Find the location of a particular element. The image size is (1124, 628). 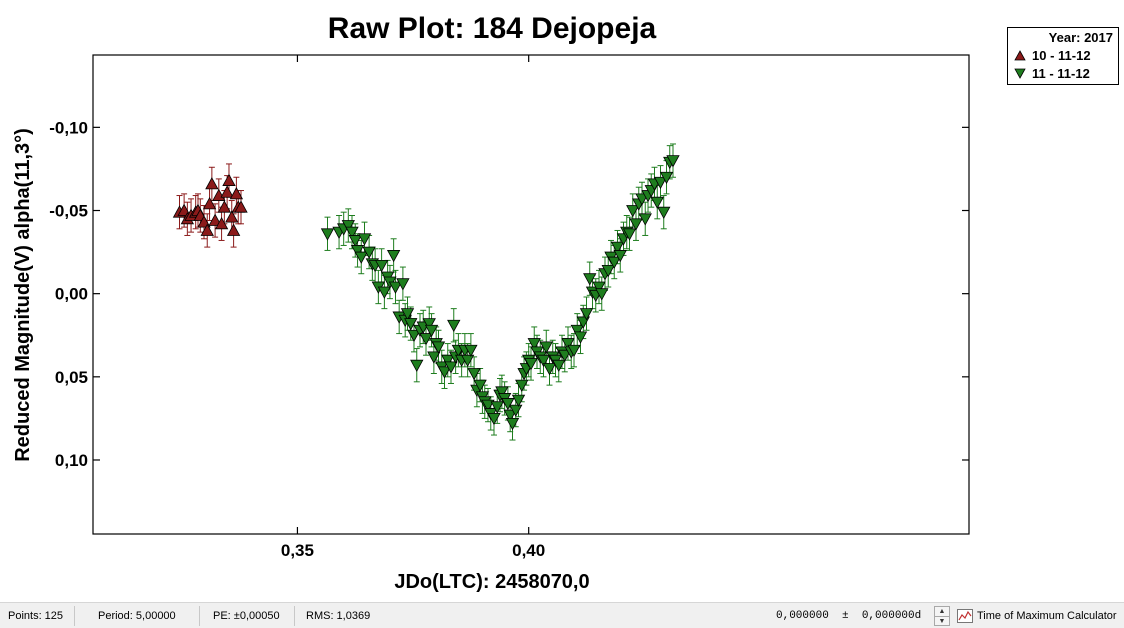

y-tick-label: -0,05 is located at coordinates (68, 211).